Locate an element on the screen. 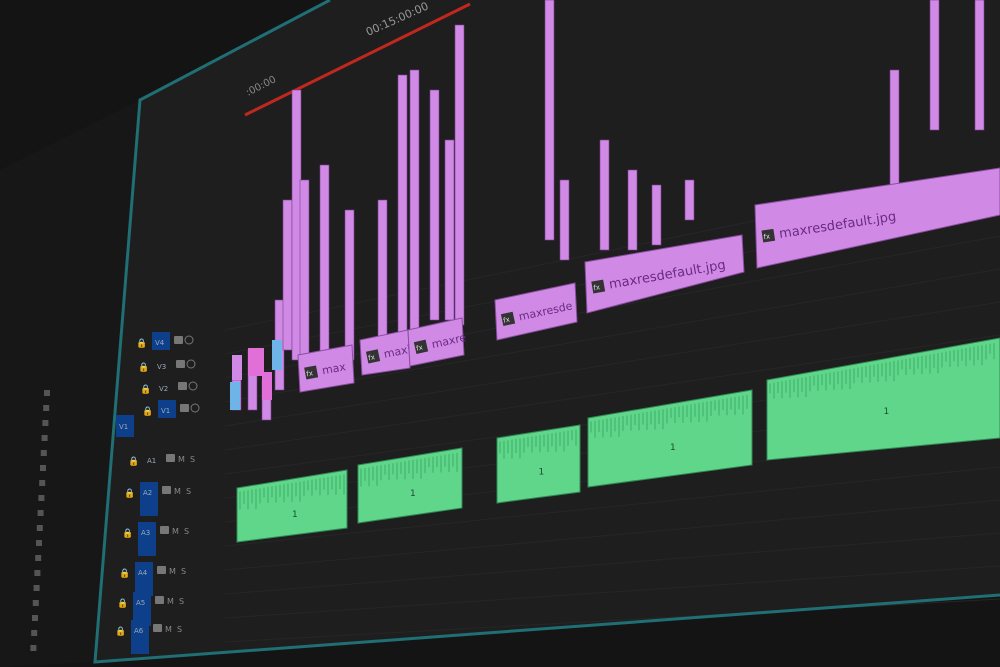  track-label: A4 is located at coordinates (143, 573).